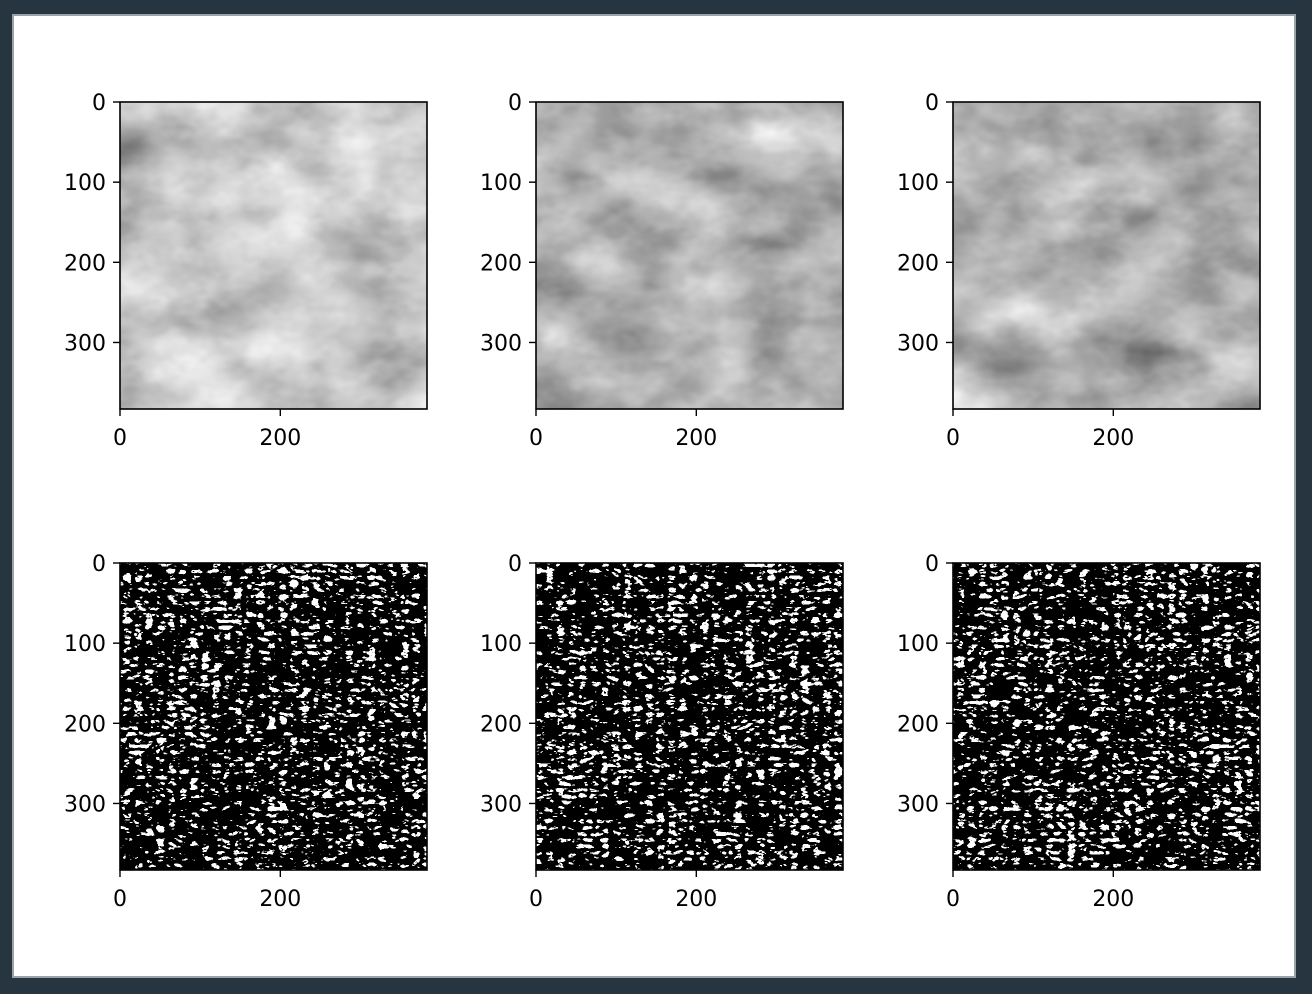 This screenshot has width=1312, height=994. I want to click on image-panel-1-3: 0 200 0 100 200 300, so click(1079, 271).